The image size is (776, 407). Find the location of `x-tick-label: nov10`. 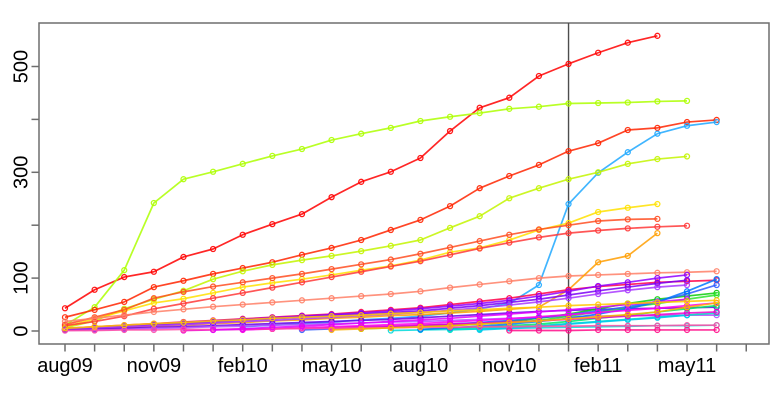

x-tick-label: nov10 is located at coordinates (509, 366).